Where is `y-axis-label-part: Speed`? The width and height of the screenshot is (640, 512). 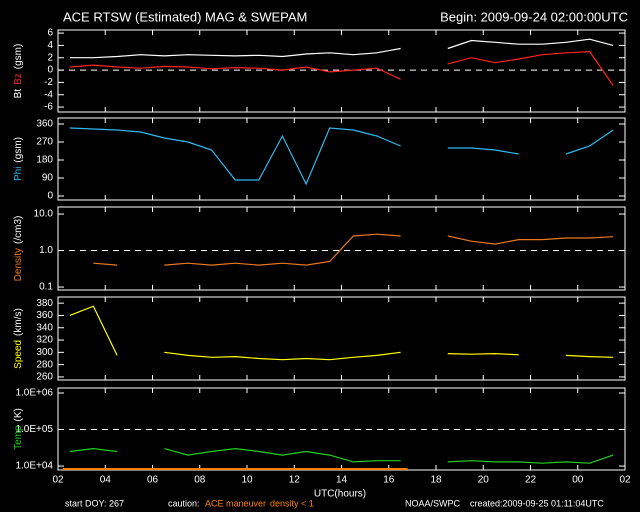 y-axis-label-part: Speed is located at coordinates (18, 354).